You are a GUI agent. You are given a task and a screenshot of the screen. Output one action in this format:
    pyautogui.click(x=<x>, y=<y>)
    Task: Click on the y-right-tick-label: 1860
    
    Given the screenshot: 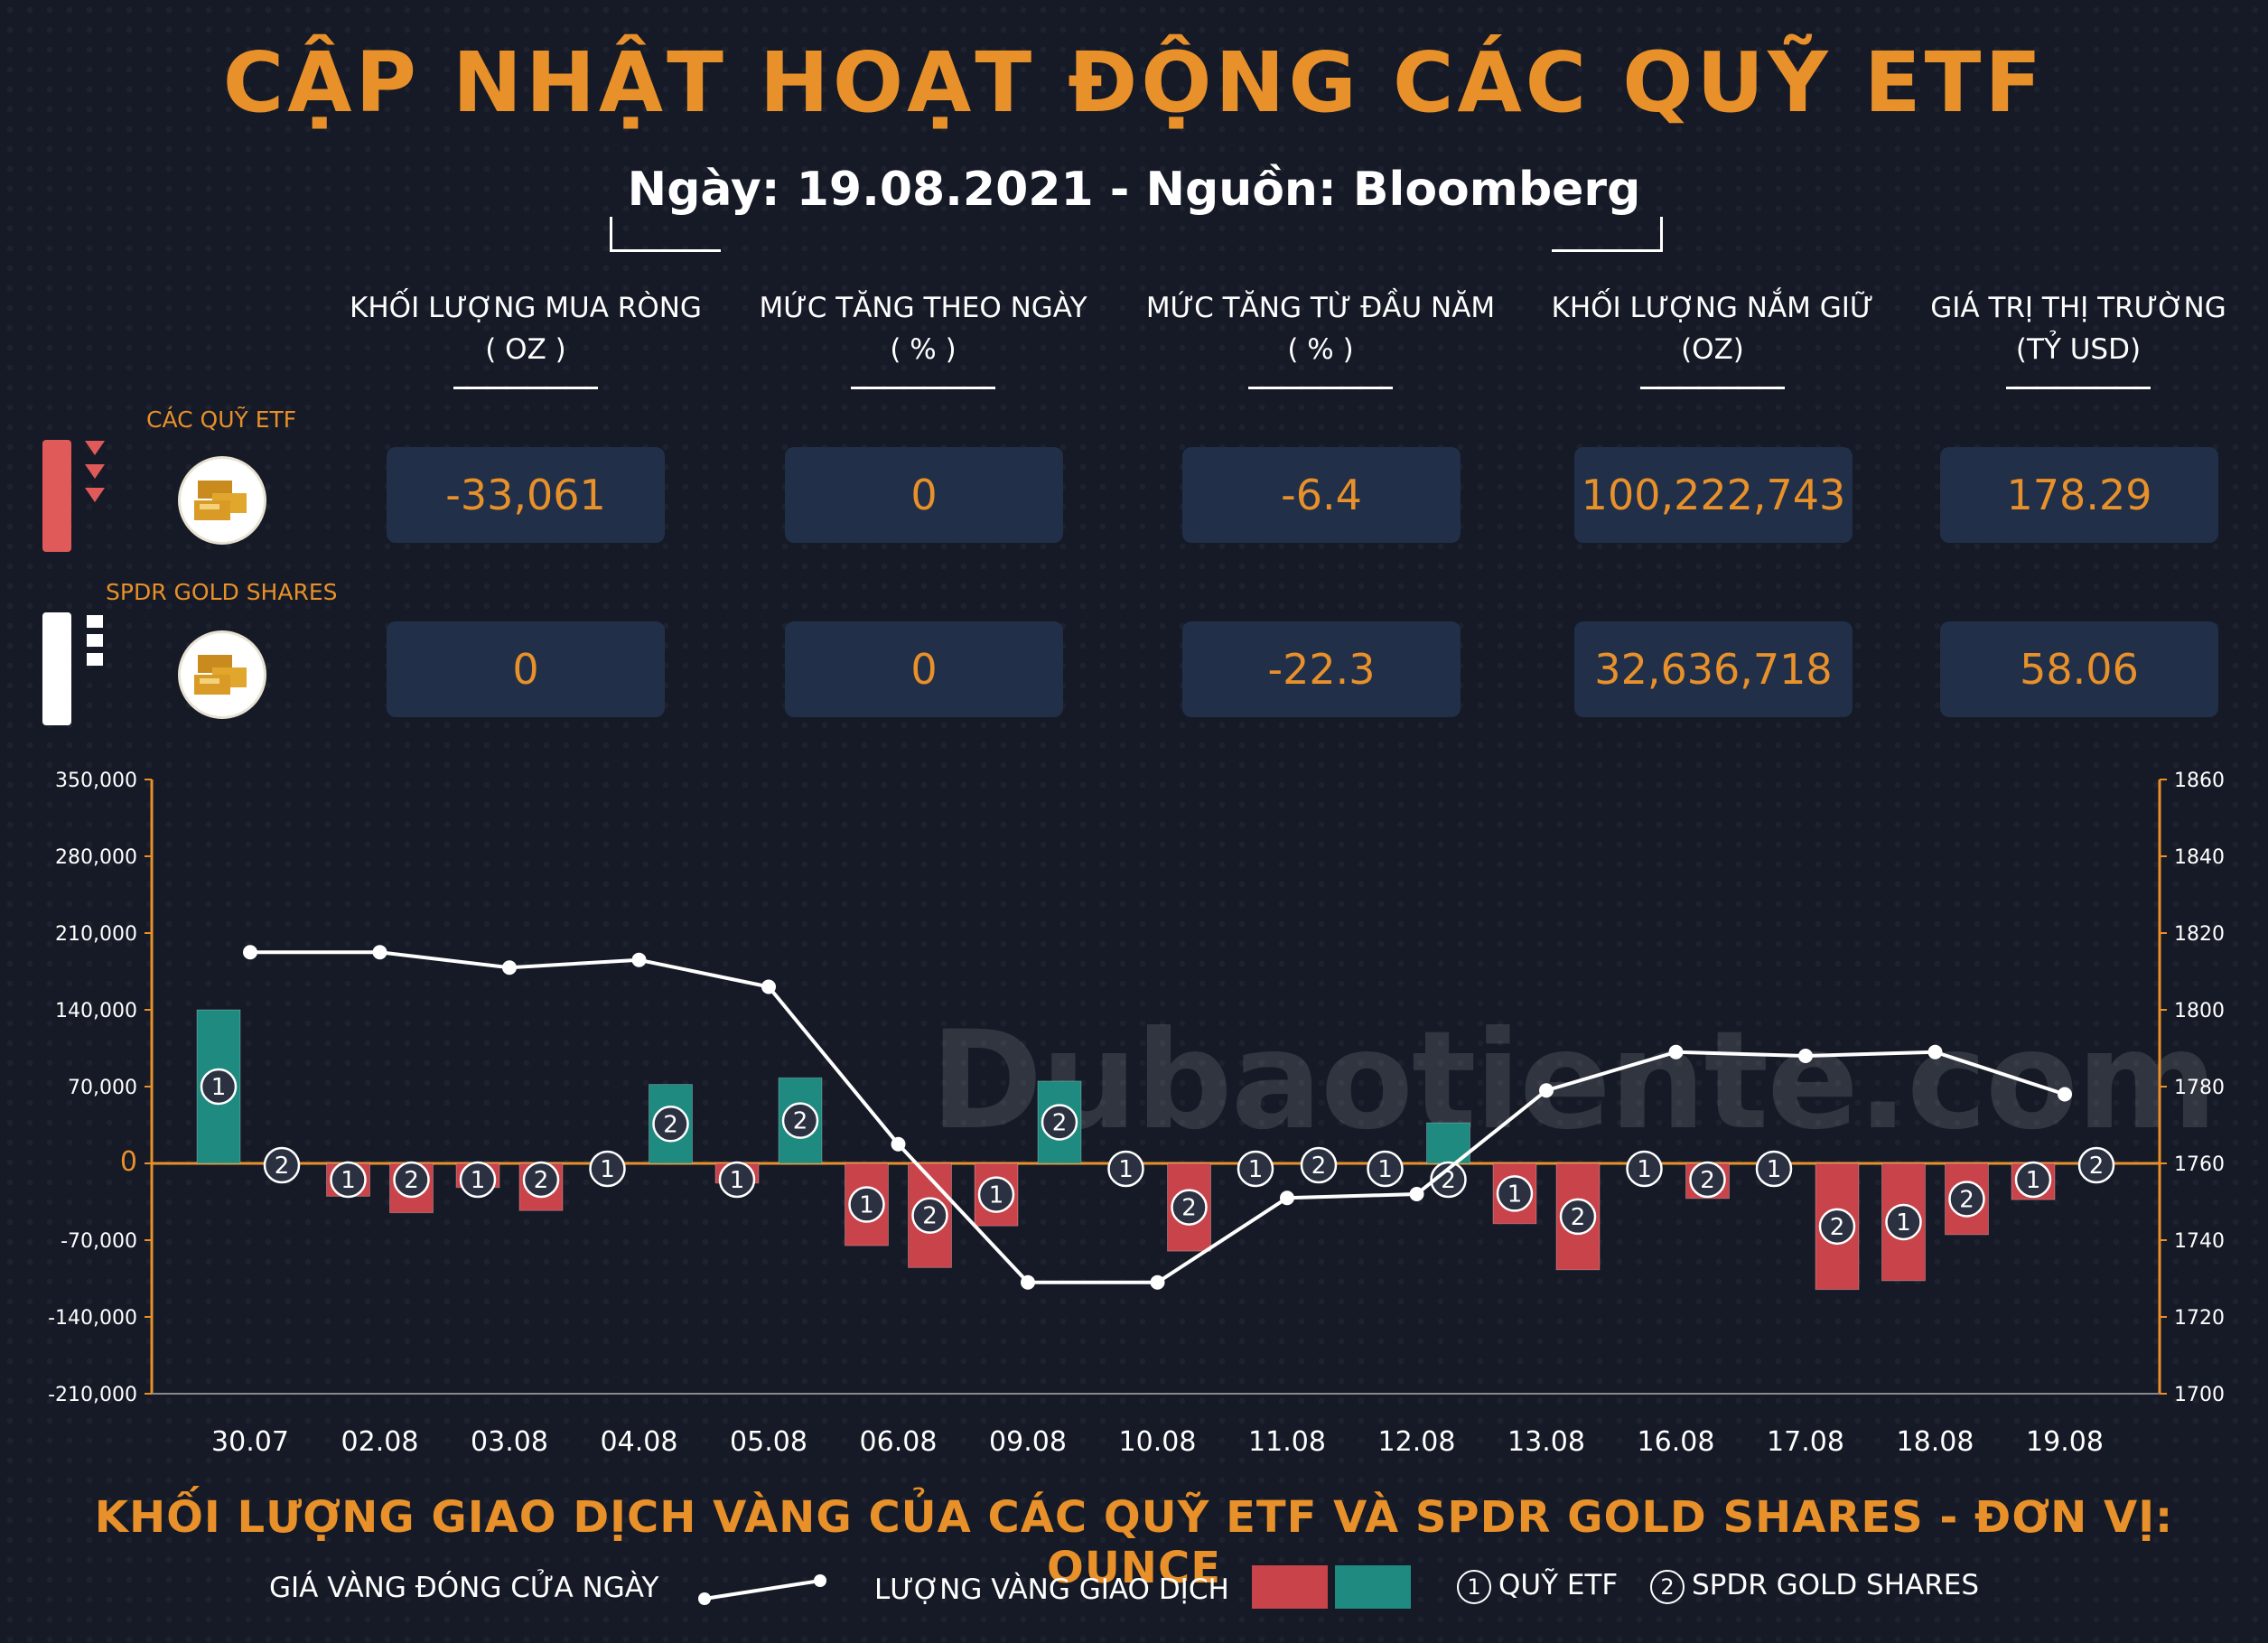 What is the action you would take?
    pyautogui.click(x=2199, y=781)
    